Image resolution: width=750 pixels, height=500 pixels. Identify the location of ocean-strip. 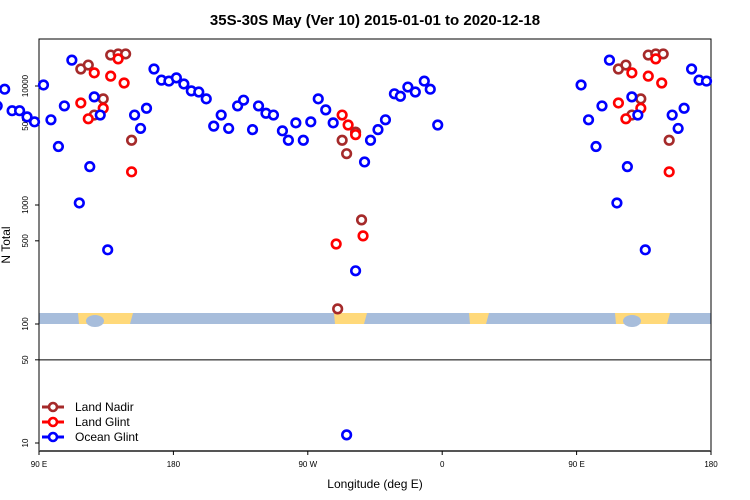
(375, 318).